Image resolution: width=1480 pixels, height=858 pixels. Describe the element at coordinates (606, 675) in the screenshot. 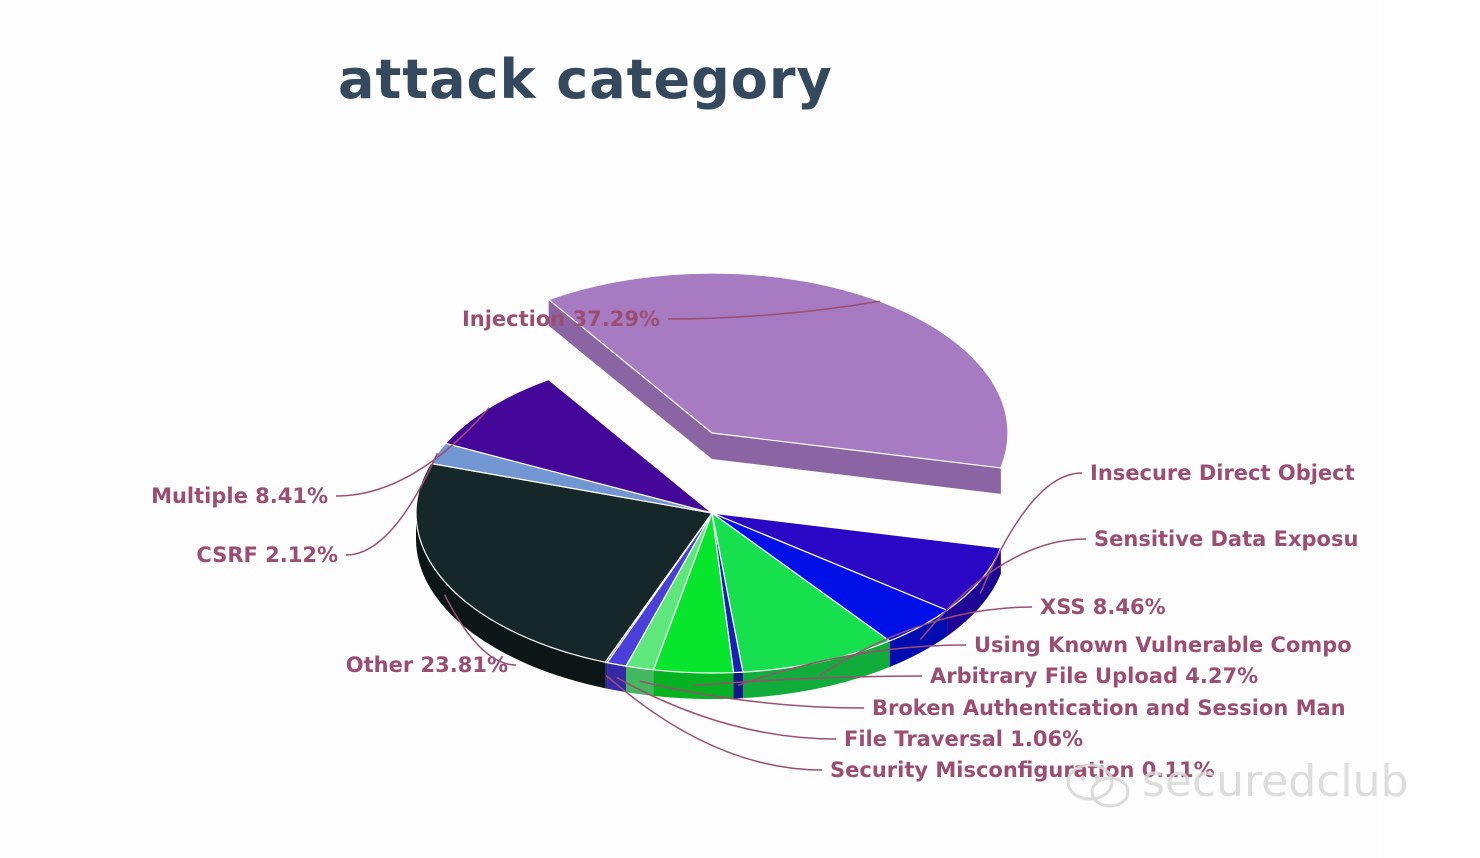

I see `slice-side-security-misconfiguration` at that location.